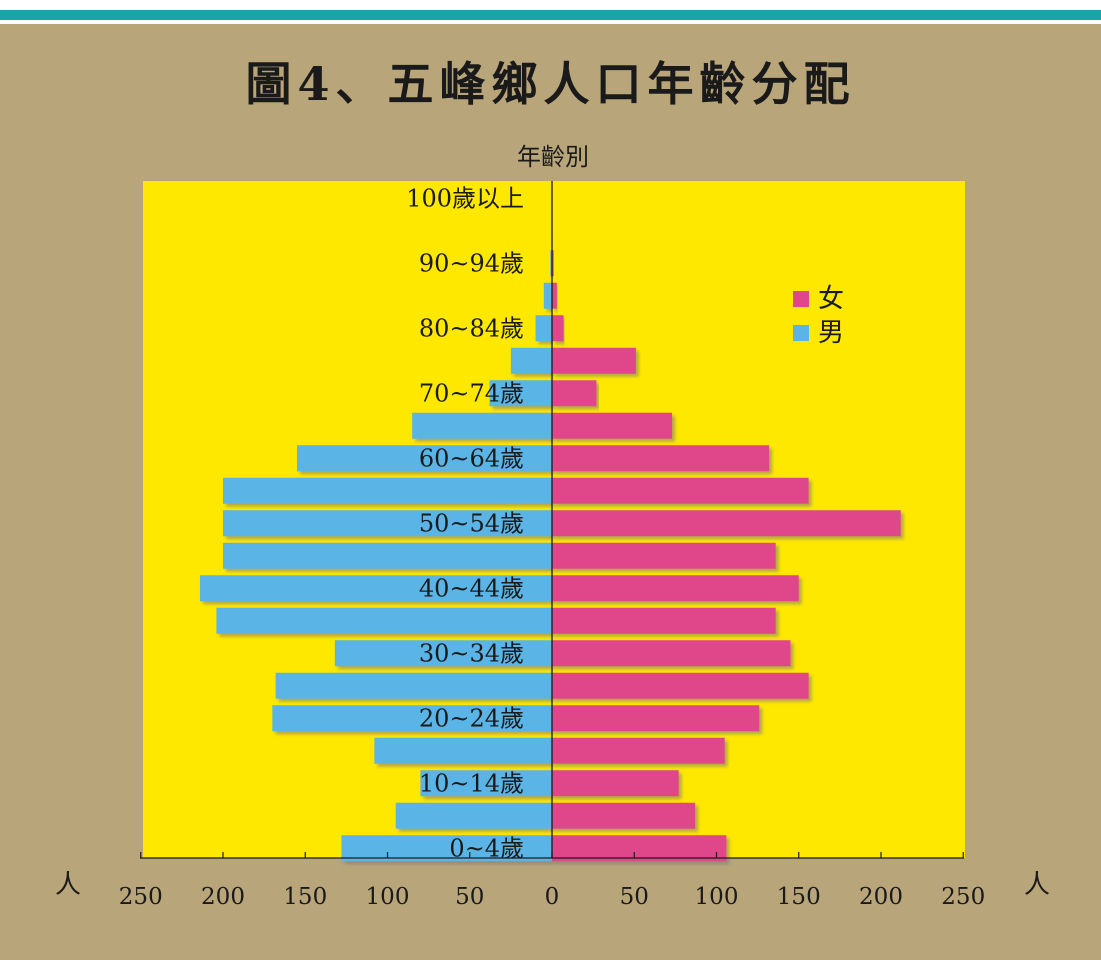 This screenshot has width=1101, height=960. What do you see at coordinates (471, 718) in the screenshot?
I see `age-label-4: 20~24歲` at bounding box center [471, 718].